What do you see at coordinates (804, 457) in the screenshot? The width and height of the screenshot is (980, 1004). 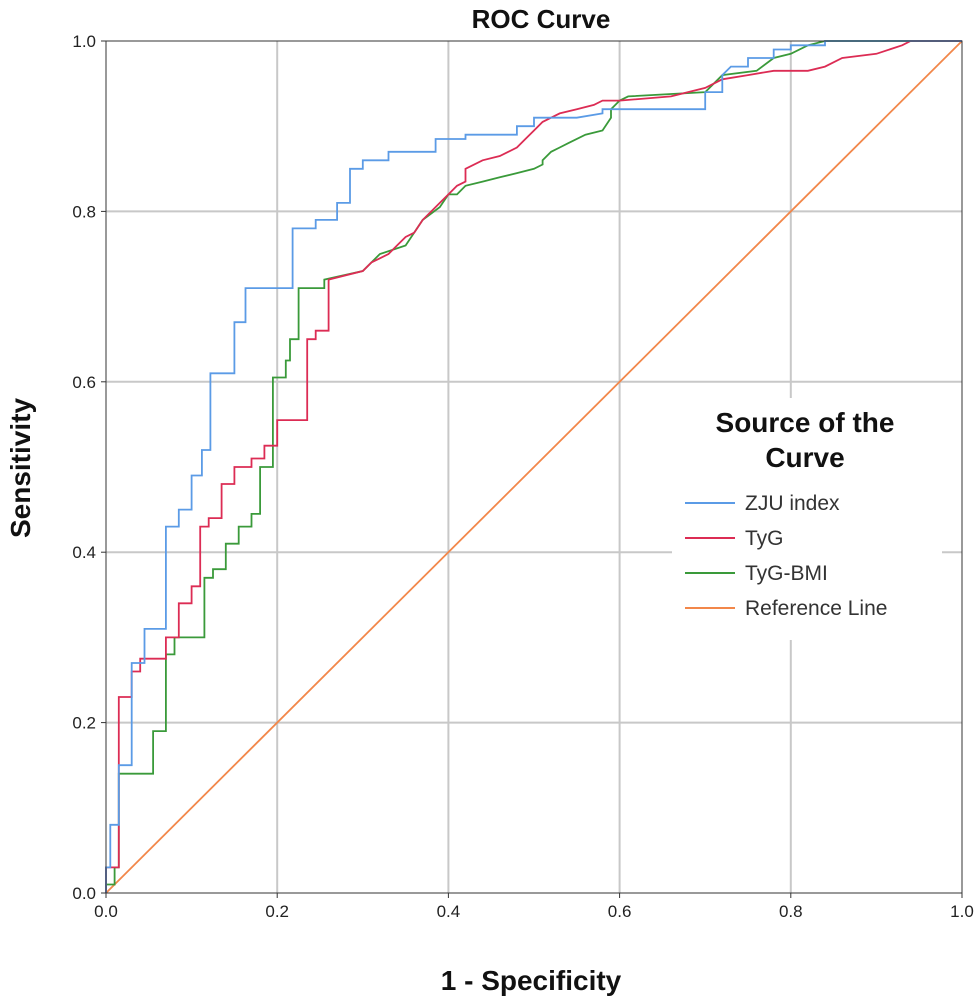 I see `legend-title-line2: Curve` at bounding box center [804, 457].